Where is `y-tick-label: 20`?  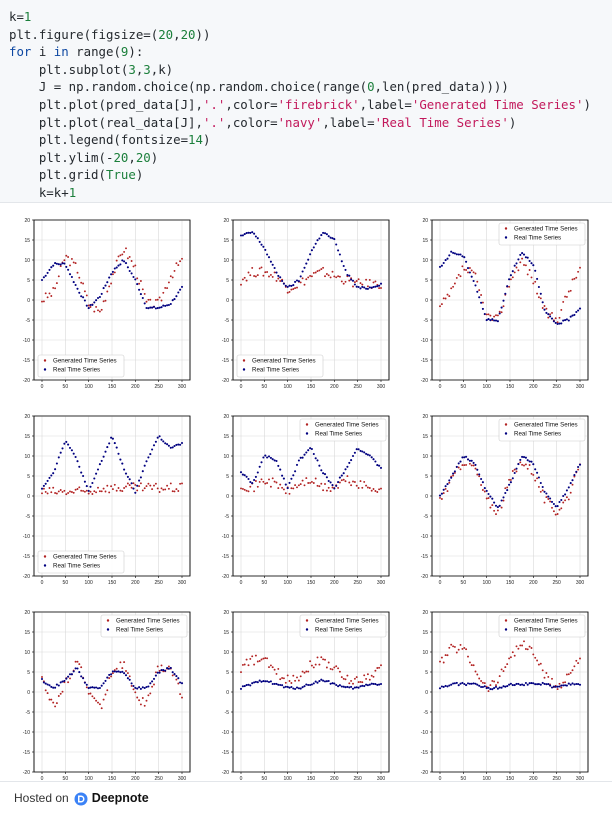
y-tick-label: 20 is located at coordinates (226, 417).